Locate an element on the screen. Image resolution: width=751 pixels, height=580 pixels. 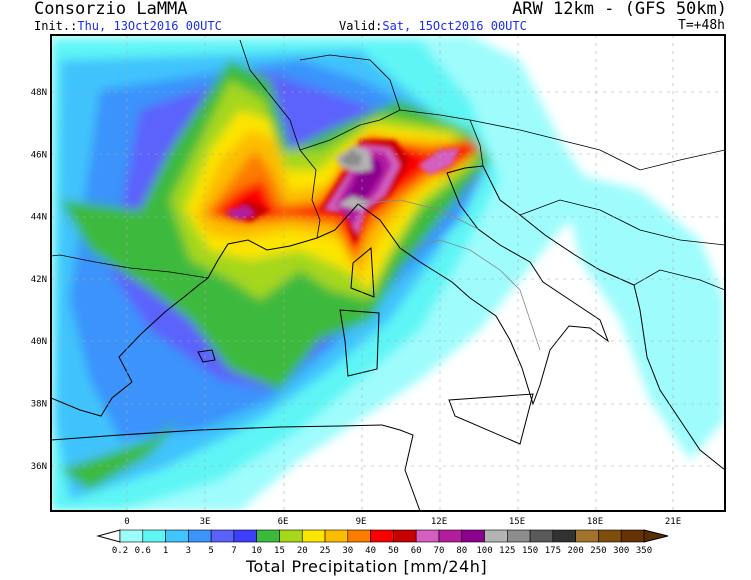
lon-label: 0 is located at coordinates (126, 522).